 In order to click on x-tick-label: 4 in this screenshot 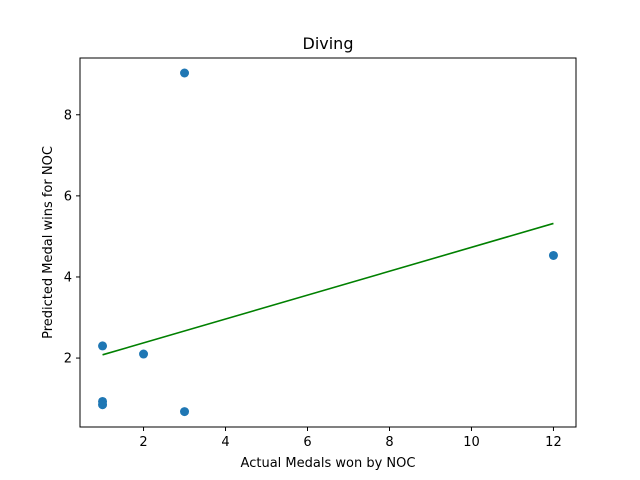, I will do `click(225, 442)`.